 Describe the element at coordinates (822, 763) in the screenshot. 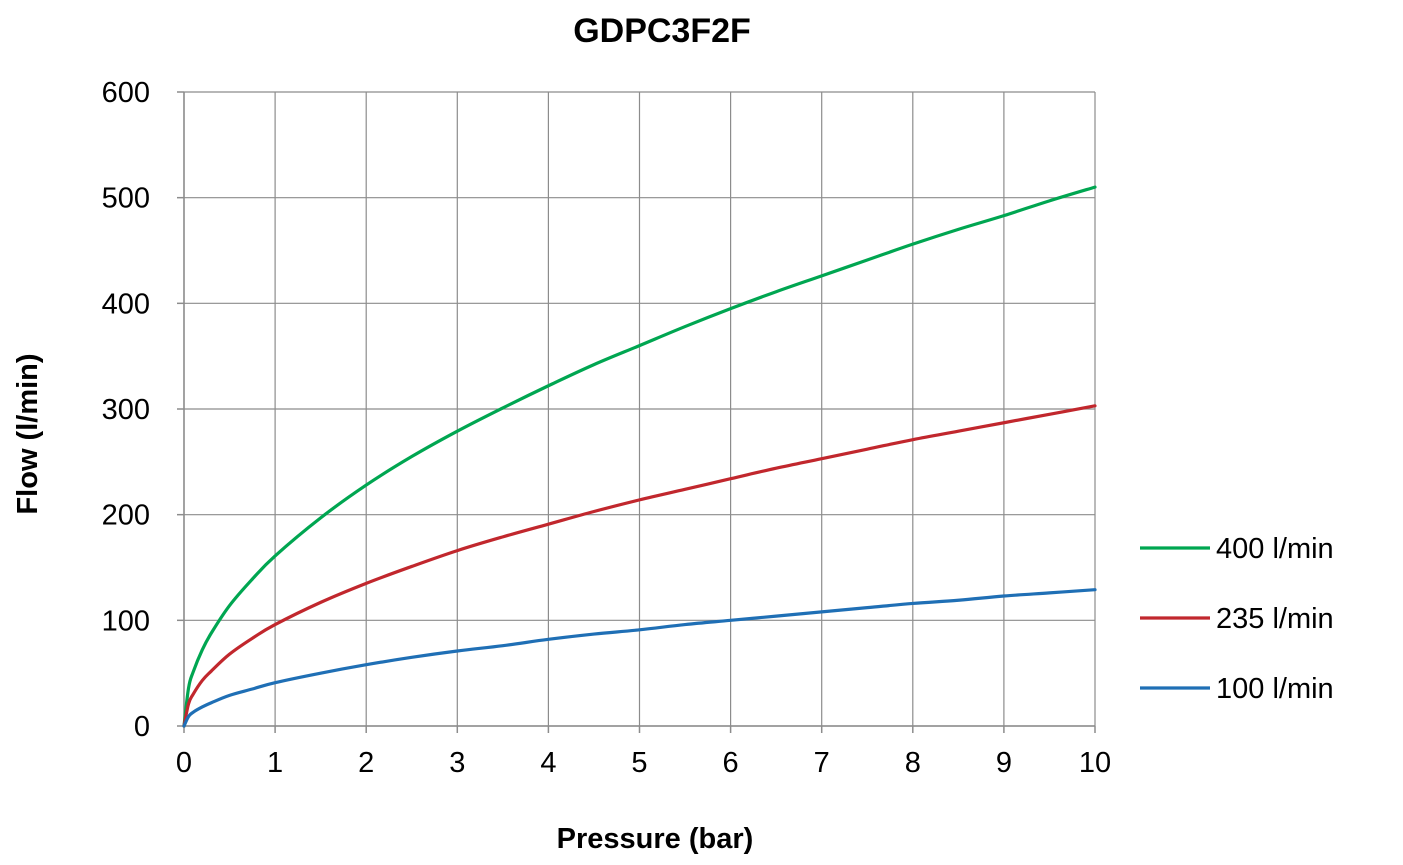

I see `x-tick-label: 7` at that location.